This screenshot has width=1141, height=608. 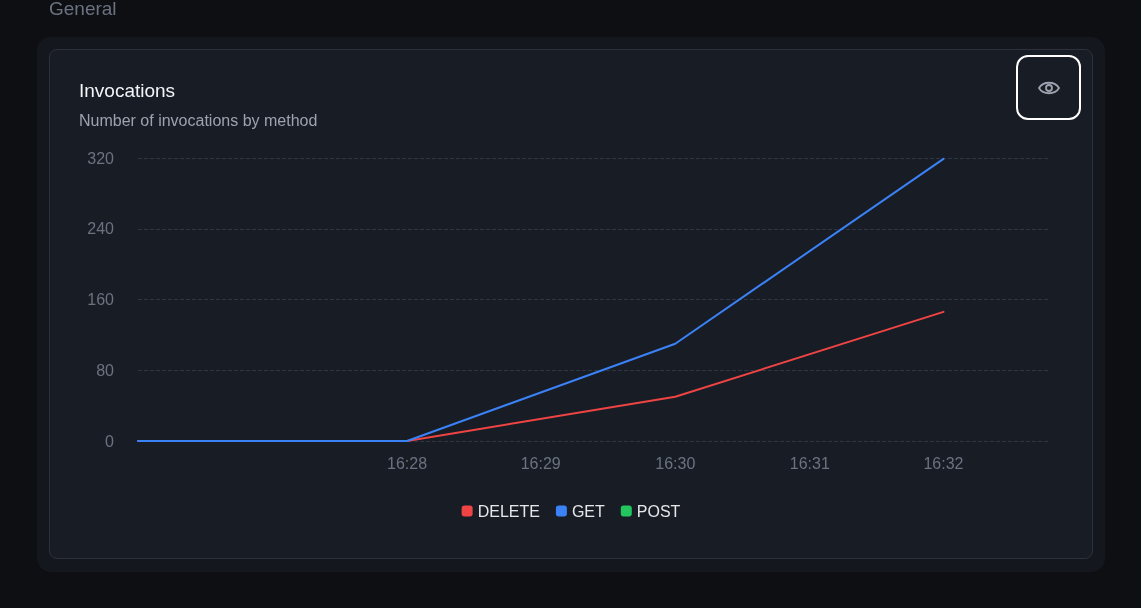 I want to click on y-tick-label: 320, so click(x=101, y=158).